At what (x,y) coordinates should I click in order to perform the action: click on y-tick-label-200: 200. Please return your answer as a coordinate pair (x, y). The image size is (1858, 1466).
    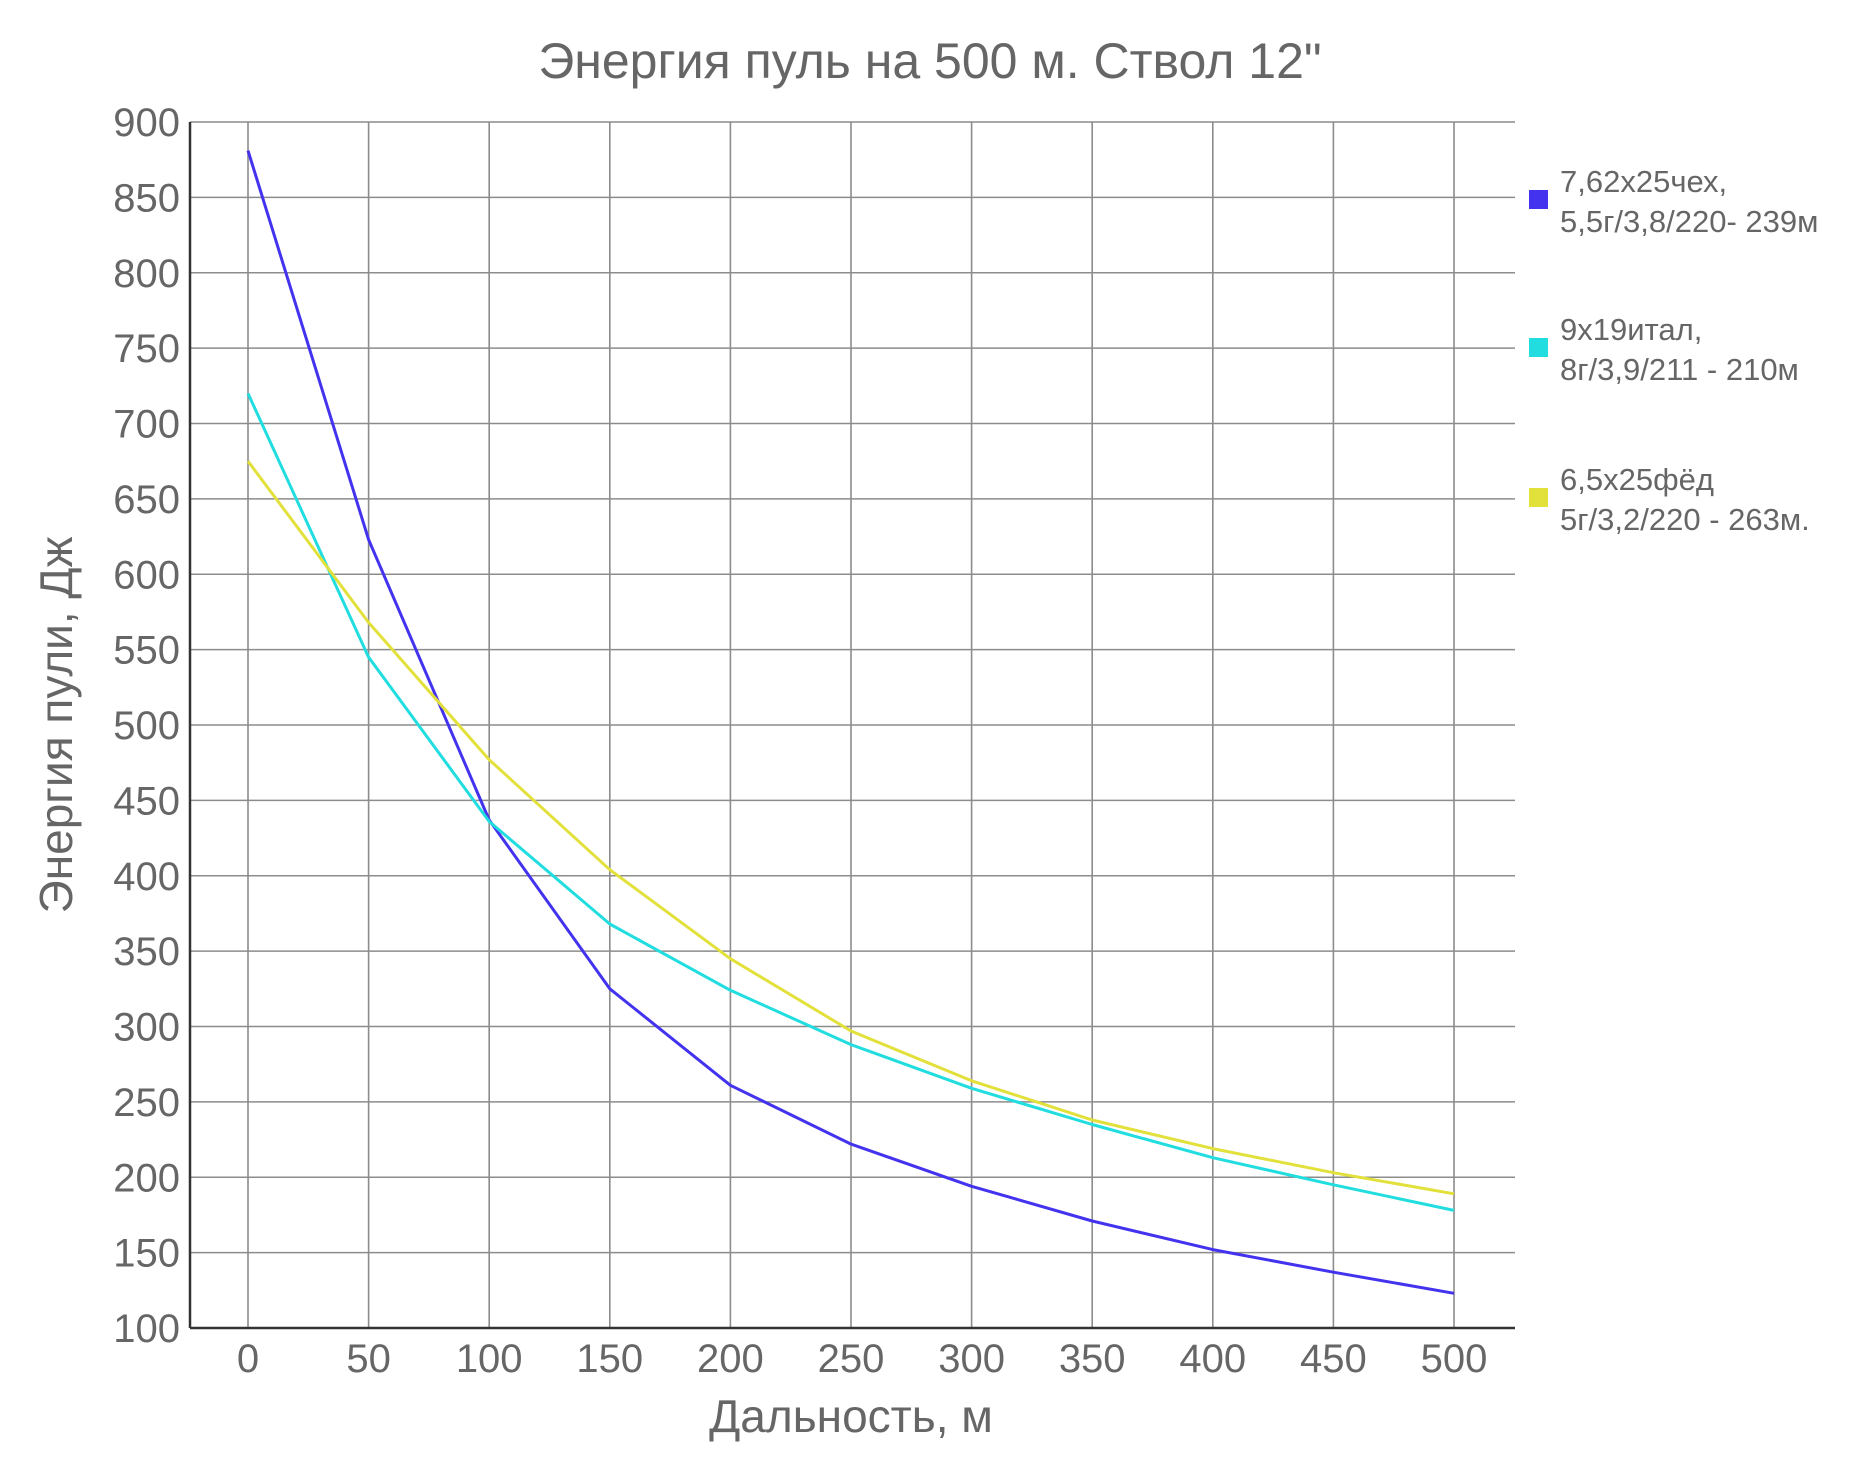
    Looking at the image, I should click on (146, 1178).